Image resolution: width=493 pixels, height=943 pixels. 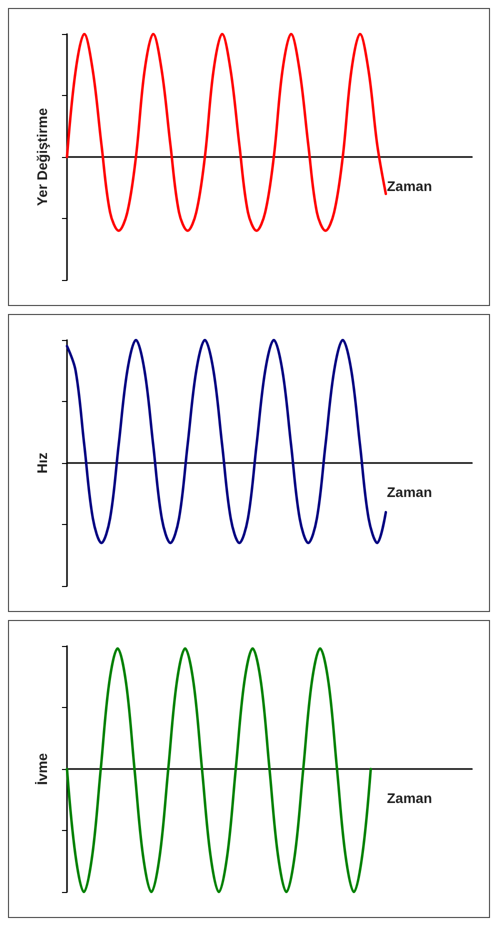 I want to click on y-axis-title: Hız, so click(x=42, y=463).